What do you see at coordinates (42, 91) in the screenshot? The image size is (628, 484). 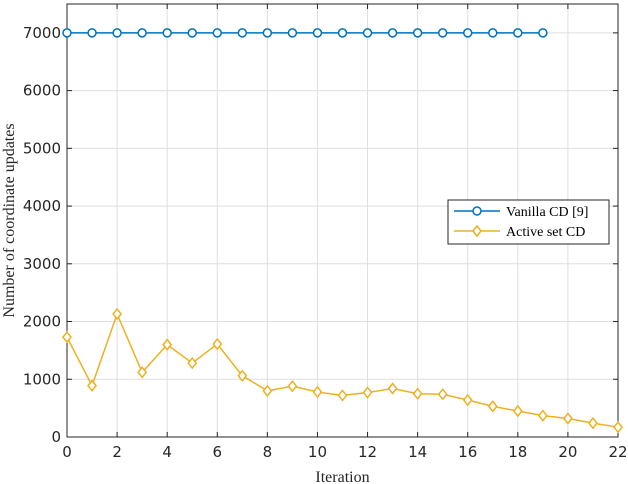 I see `y-tick-label: 6000` at bounding box center [42, 91].